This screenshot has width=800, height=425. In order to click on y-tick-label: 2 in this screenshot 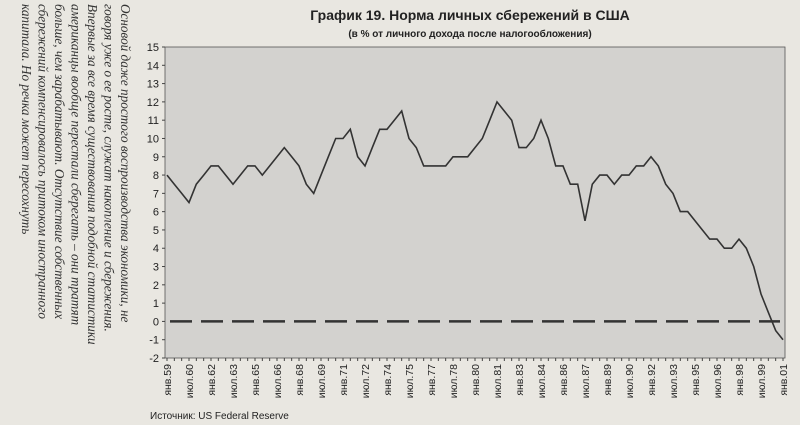, I will do `click(156, 286)`.